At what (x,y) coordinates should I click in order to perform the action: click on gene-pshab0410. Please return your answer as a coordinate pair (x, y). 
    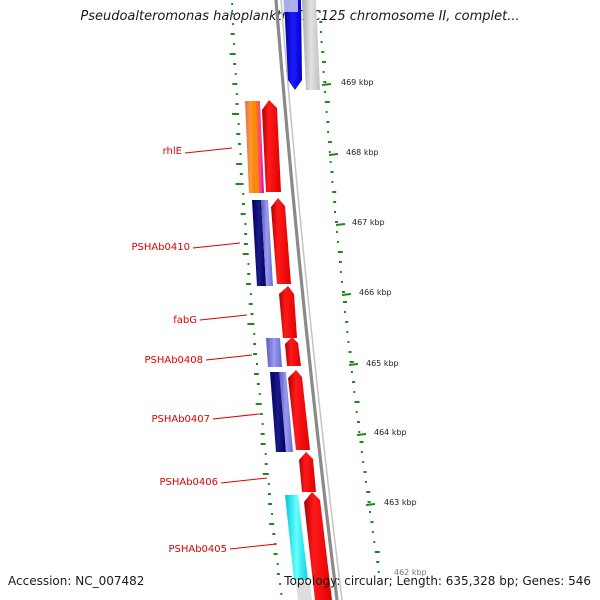
    Looking at the image, I should click on (259, 243).